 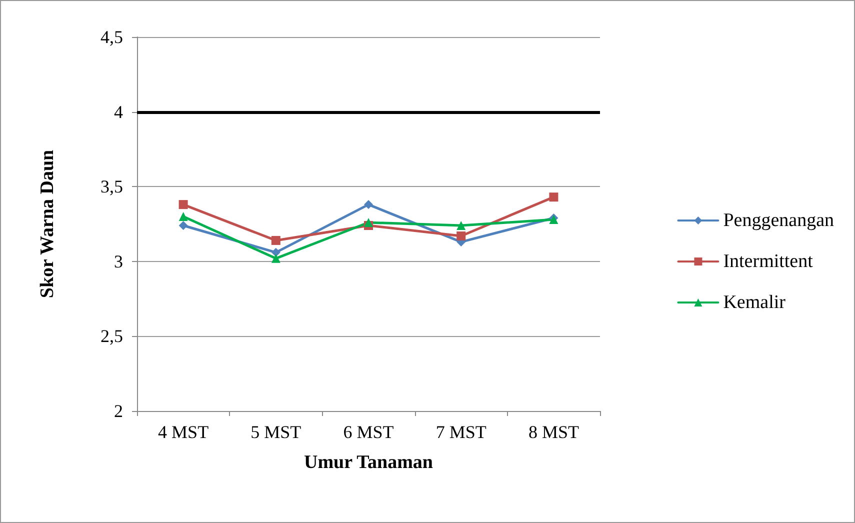 What do you see at coordinates (47, 223) in the screenshot?
I see `y-axis-title: Skor Warna Daun` at bounding box center [47, 223].